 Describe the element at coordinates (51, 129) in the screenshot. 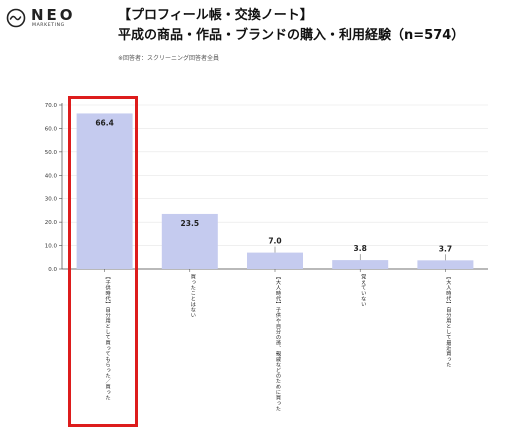

I see `y-tick-label: 60.0` at that location.